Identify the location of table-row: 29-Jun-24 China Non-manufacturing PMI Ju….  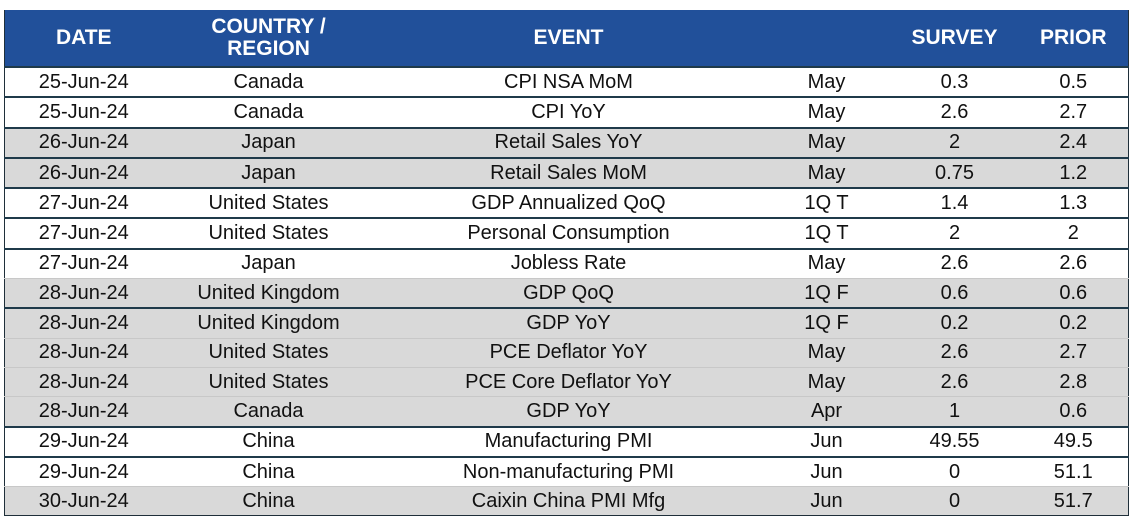
(566, 471).